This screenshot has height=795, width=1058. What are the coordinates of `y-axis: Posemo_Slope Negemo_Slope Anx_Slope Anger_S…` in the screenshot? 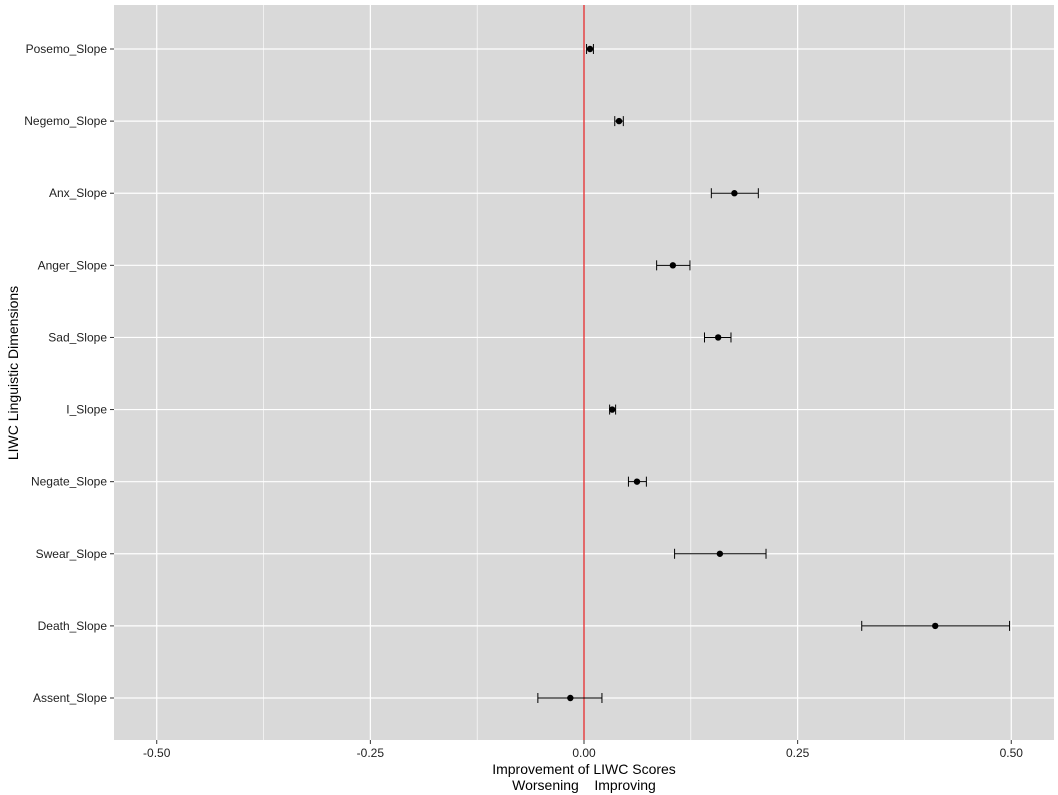 It's located at (69, 373).